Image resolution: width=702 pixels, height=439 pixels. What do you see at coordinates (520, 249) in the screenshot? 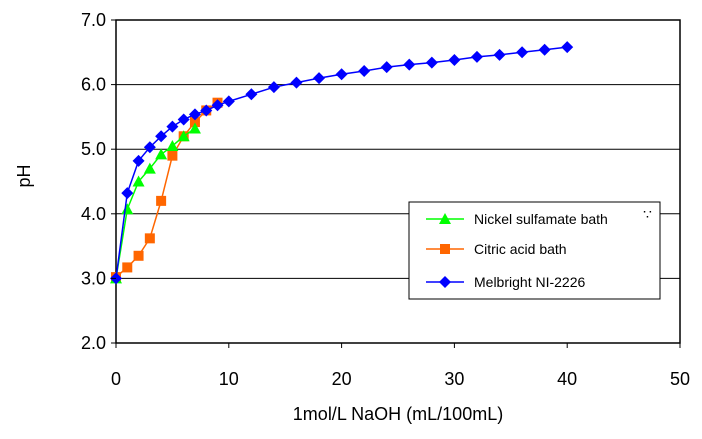
I see `legend-label: Citric acid bath` at bounding box center [520, 249].